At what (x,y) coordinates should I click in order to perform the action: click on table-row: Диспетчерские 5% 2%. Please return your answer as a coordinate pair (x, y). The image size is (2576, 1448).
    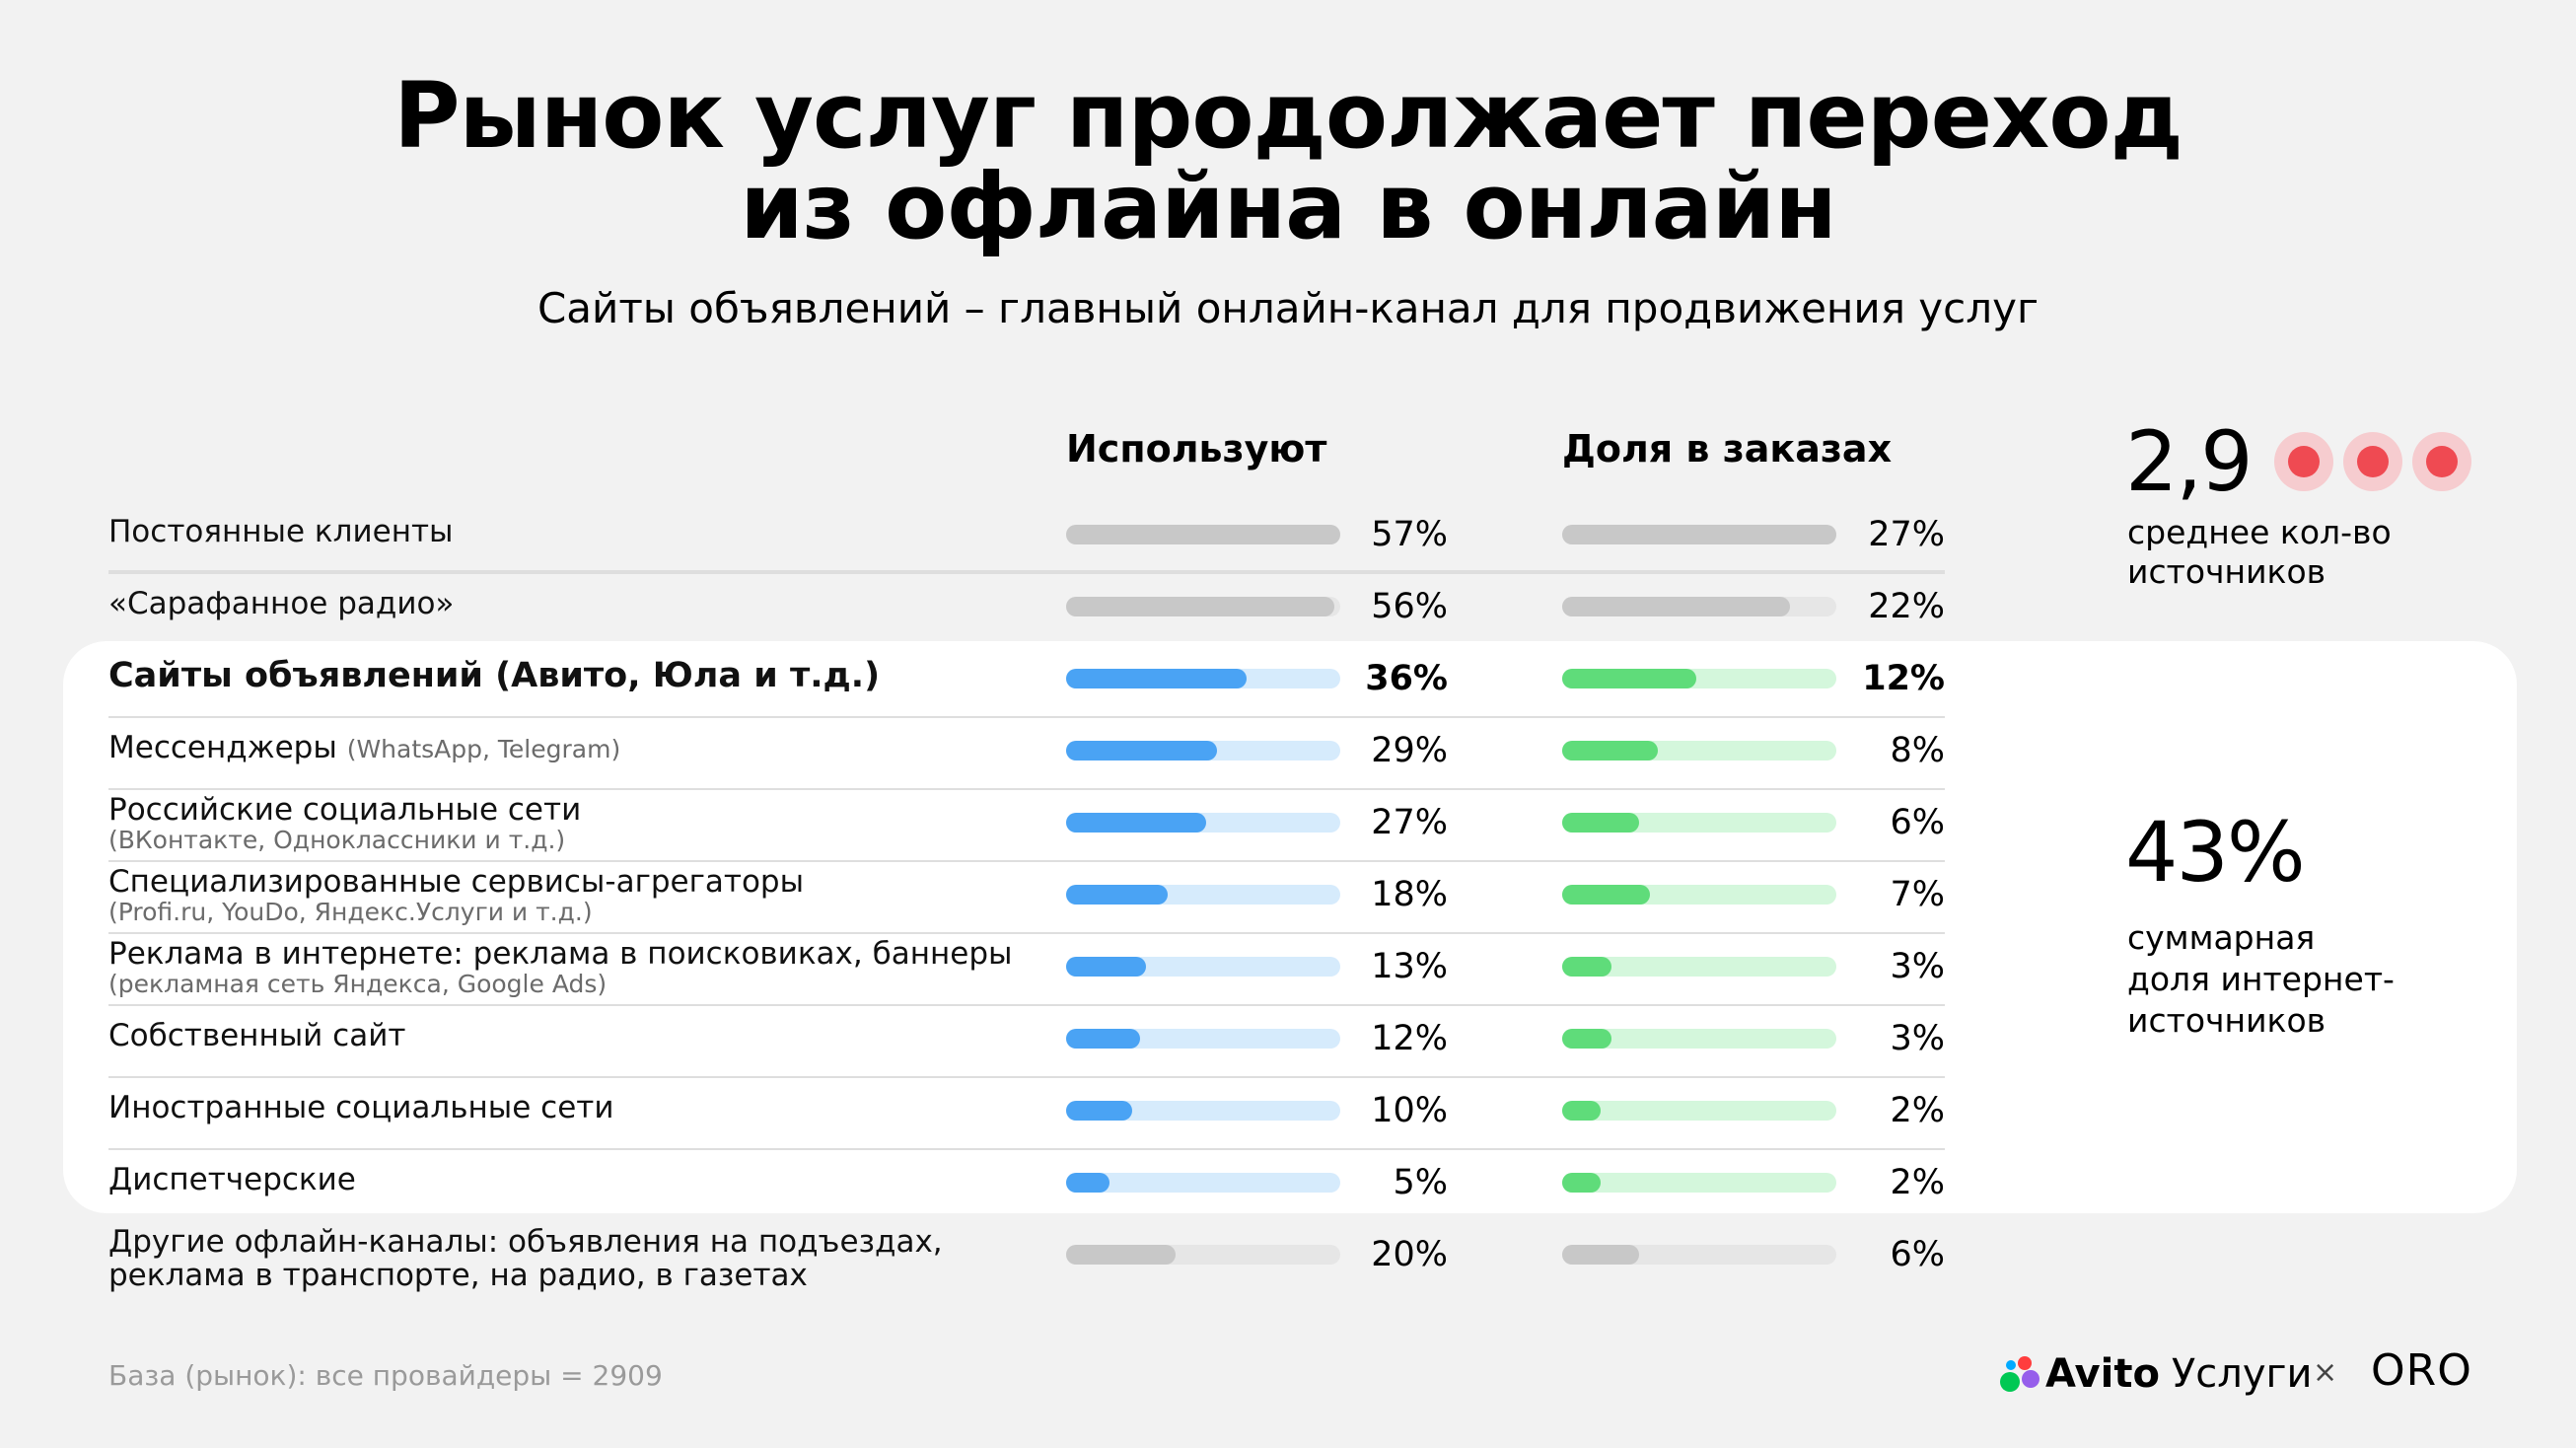
    Looking at the image, I should click on (1288, 1185).